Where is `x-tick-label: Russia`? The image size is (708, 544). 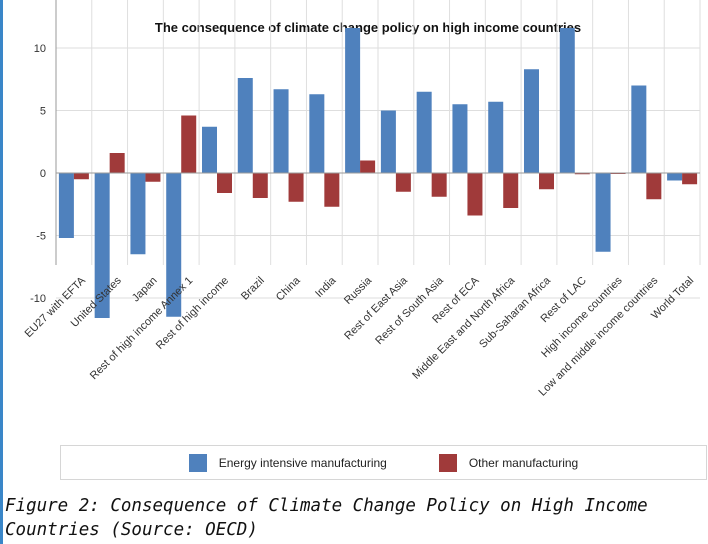 x-tick-label: Russia is located at coordinates (358, 290).